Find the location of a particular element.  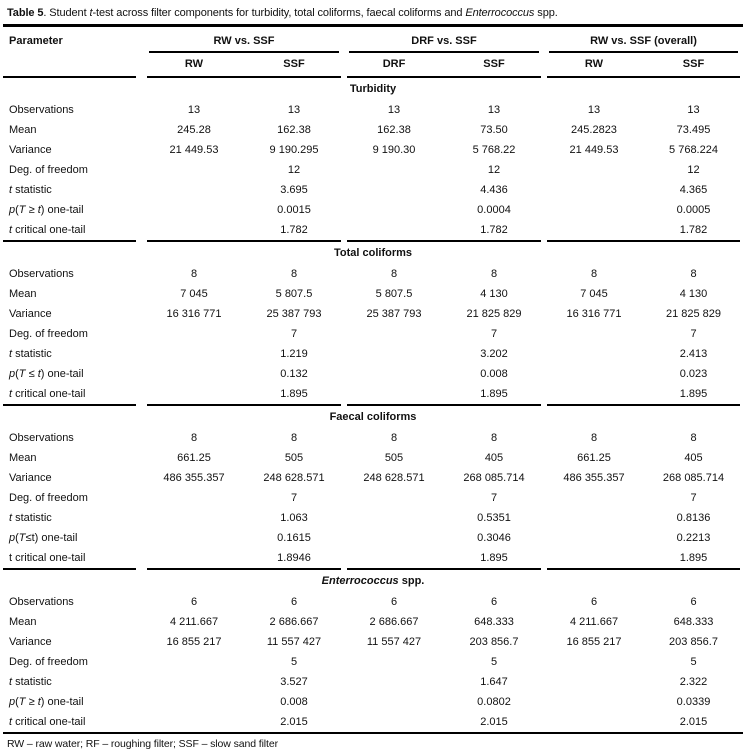

cell: 4.436 is located at coordinates (494, 189).